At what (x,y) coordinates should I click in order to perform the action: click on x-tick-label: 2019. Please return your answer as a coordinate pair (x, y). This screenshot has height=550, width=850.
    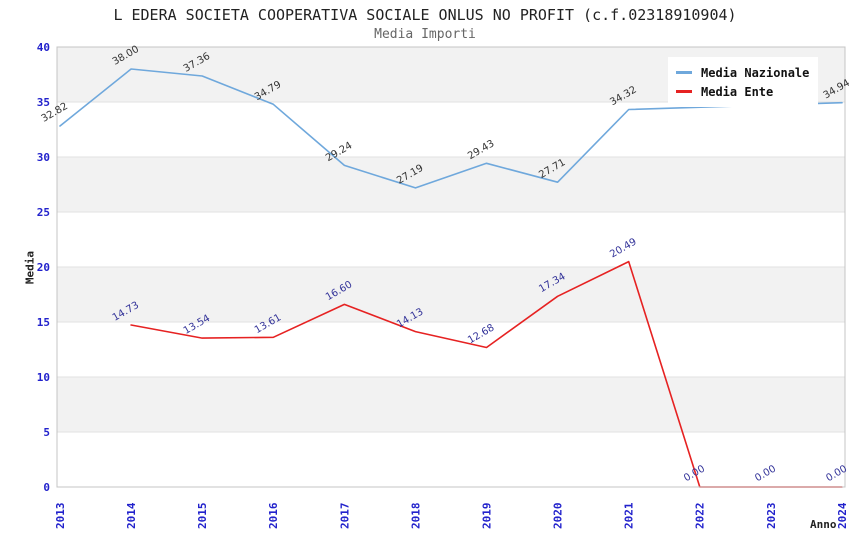
    Looking at the image, I should click on (486, 516).